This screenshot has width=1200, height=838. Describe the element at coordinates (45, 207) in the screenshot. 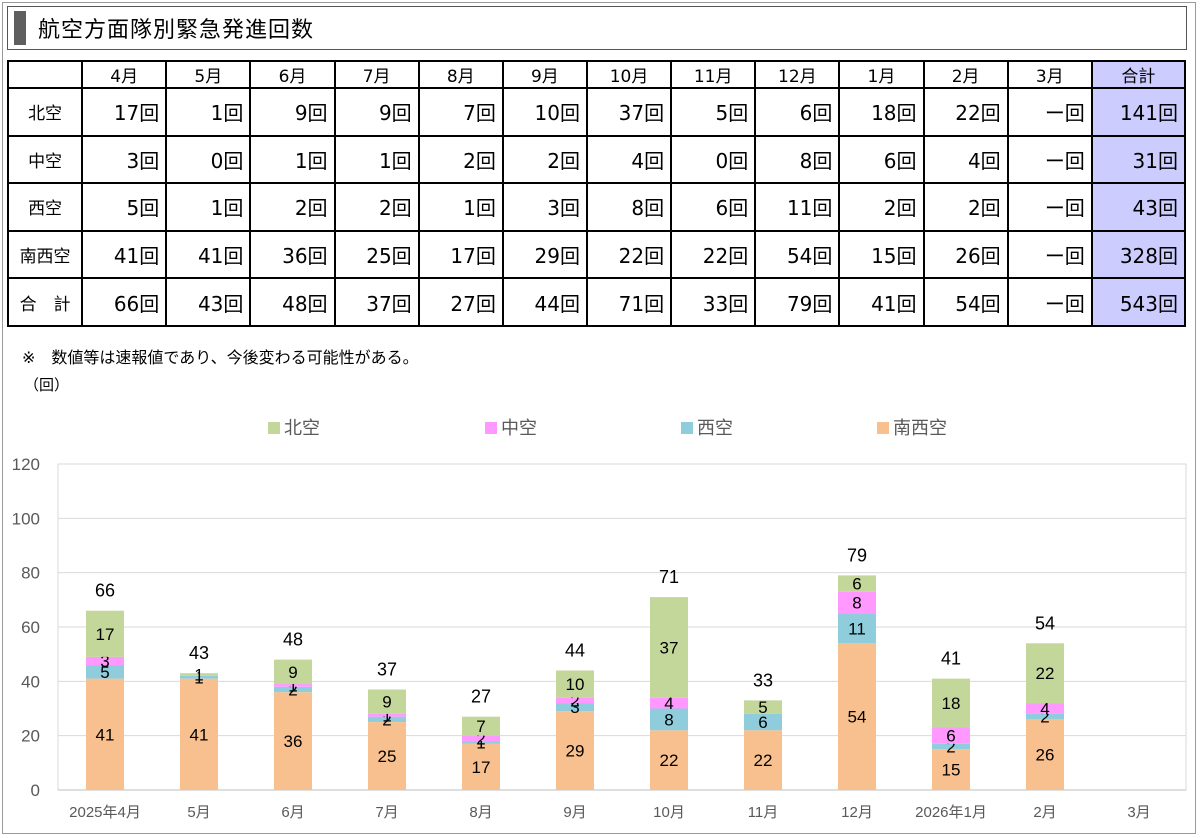

I see `row-label: 西空` at that location.